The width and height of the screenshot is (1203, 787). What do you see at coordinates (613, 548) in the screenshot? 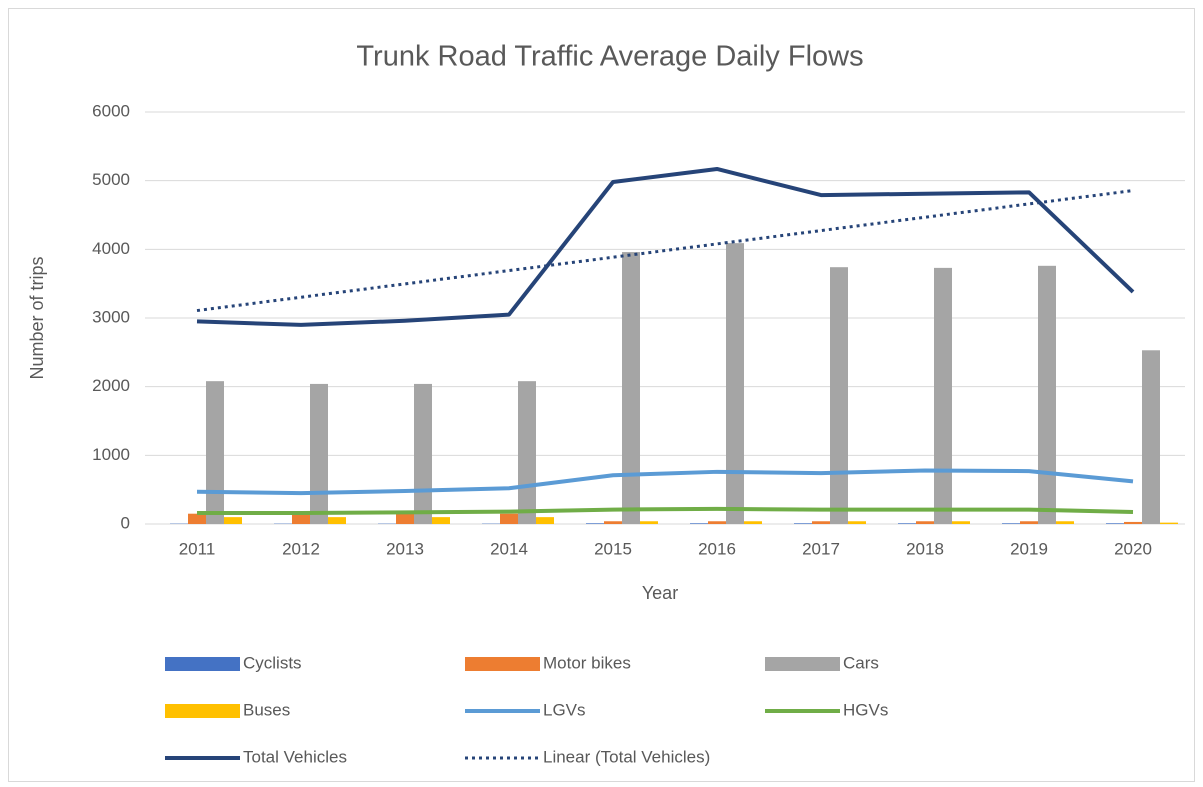
I see `x-tick-label: 2015` at bounding box center [613, 548].